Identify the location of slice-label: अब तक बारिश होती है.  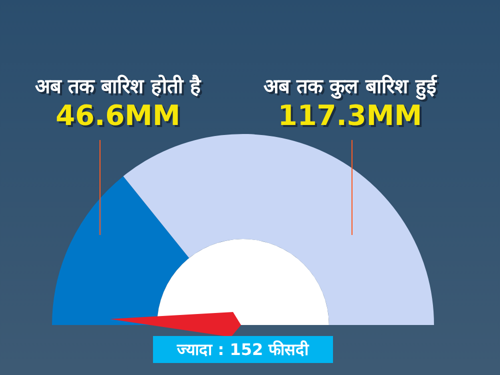
(118, 86).